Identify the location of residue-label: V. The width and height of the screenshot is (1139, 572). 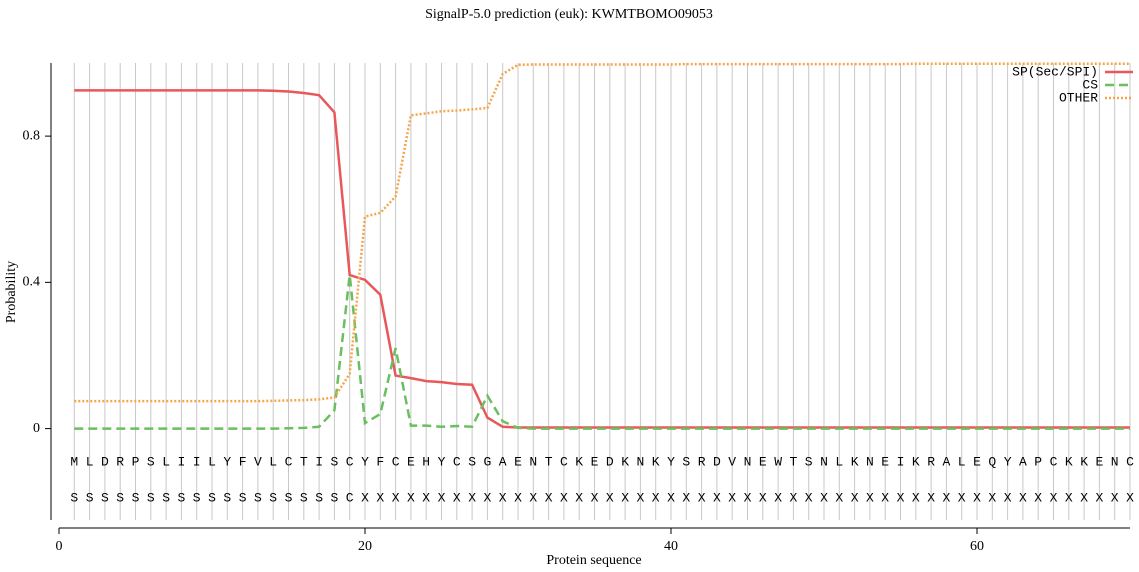
(258, 461).